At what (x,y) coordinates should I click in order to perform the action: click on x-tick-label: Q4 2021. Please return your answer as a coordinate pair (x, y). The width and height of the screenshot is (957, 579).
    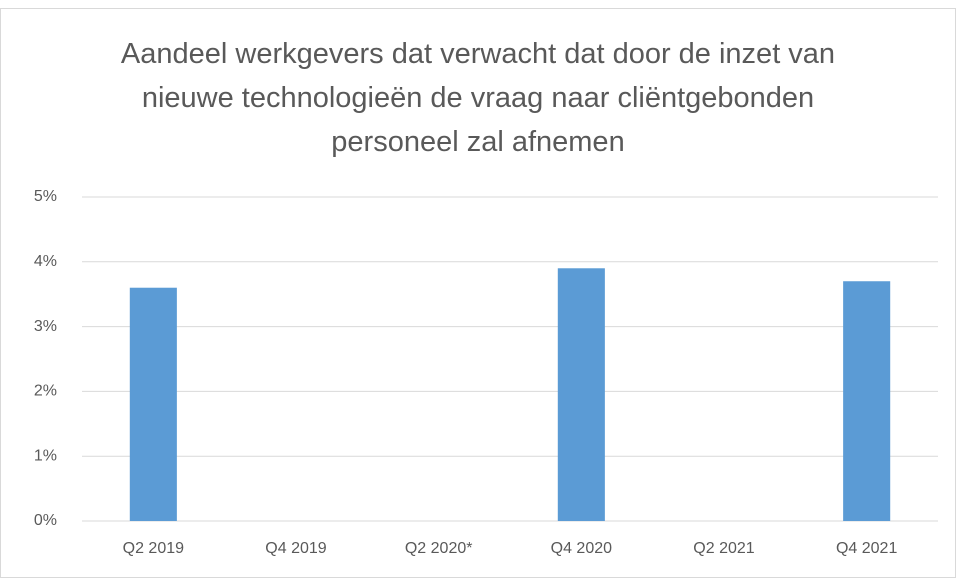
    Looking at the image, I should click on (866, 548).